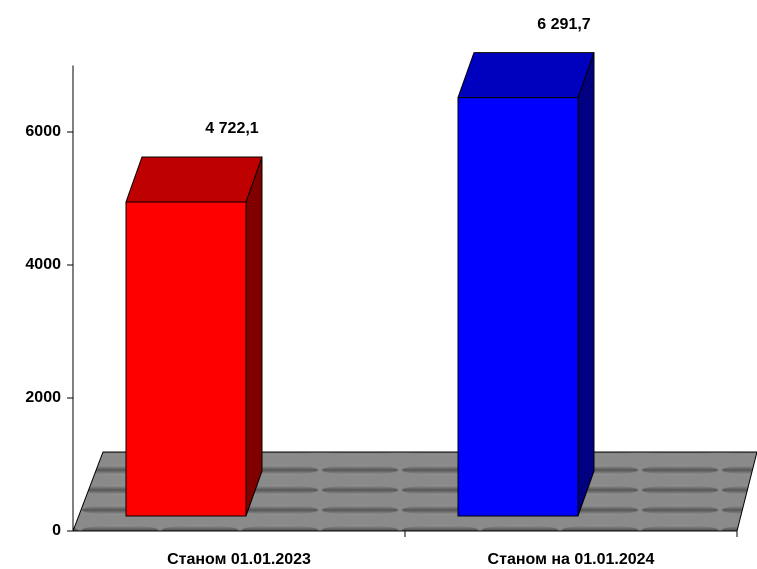  What do you see at coordinates (56, 530) in the screenshot?
I see `y-tick-label: 0` at bounding box center [56, 530].